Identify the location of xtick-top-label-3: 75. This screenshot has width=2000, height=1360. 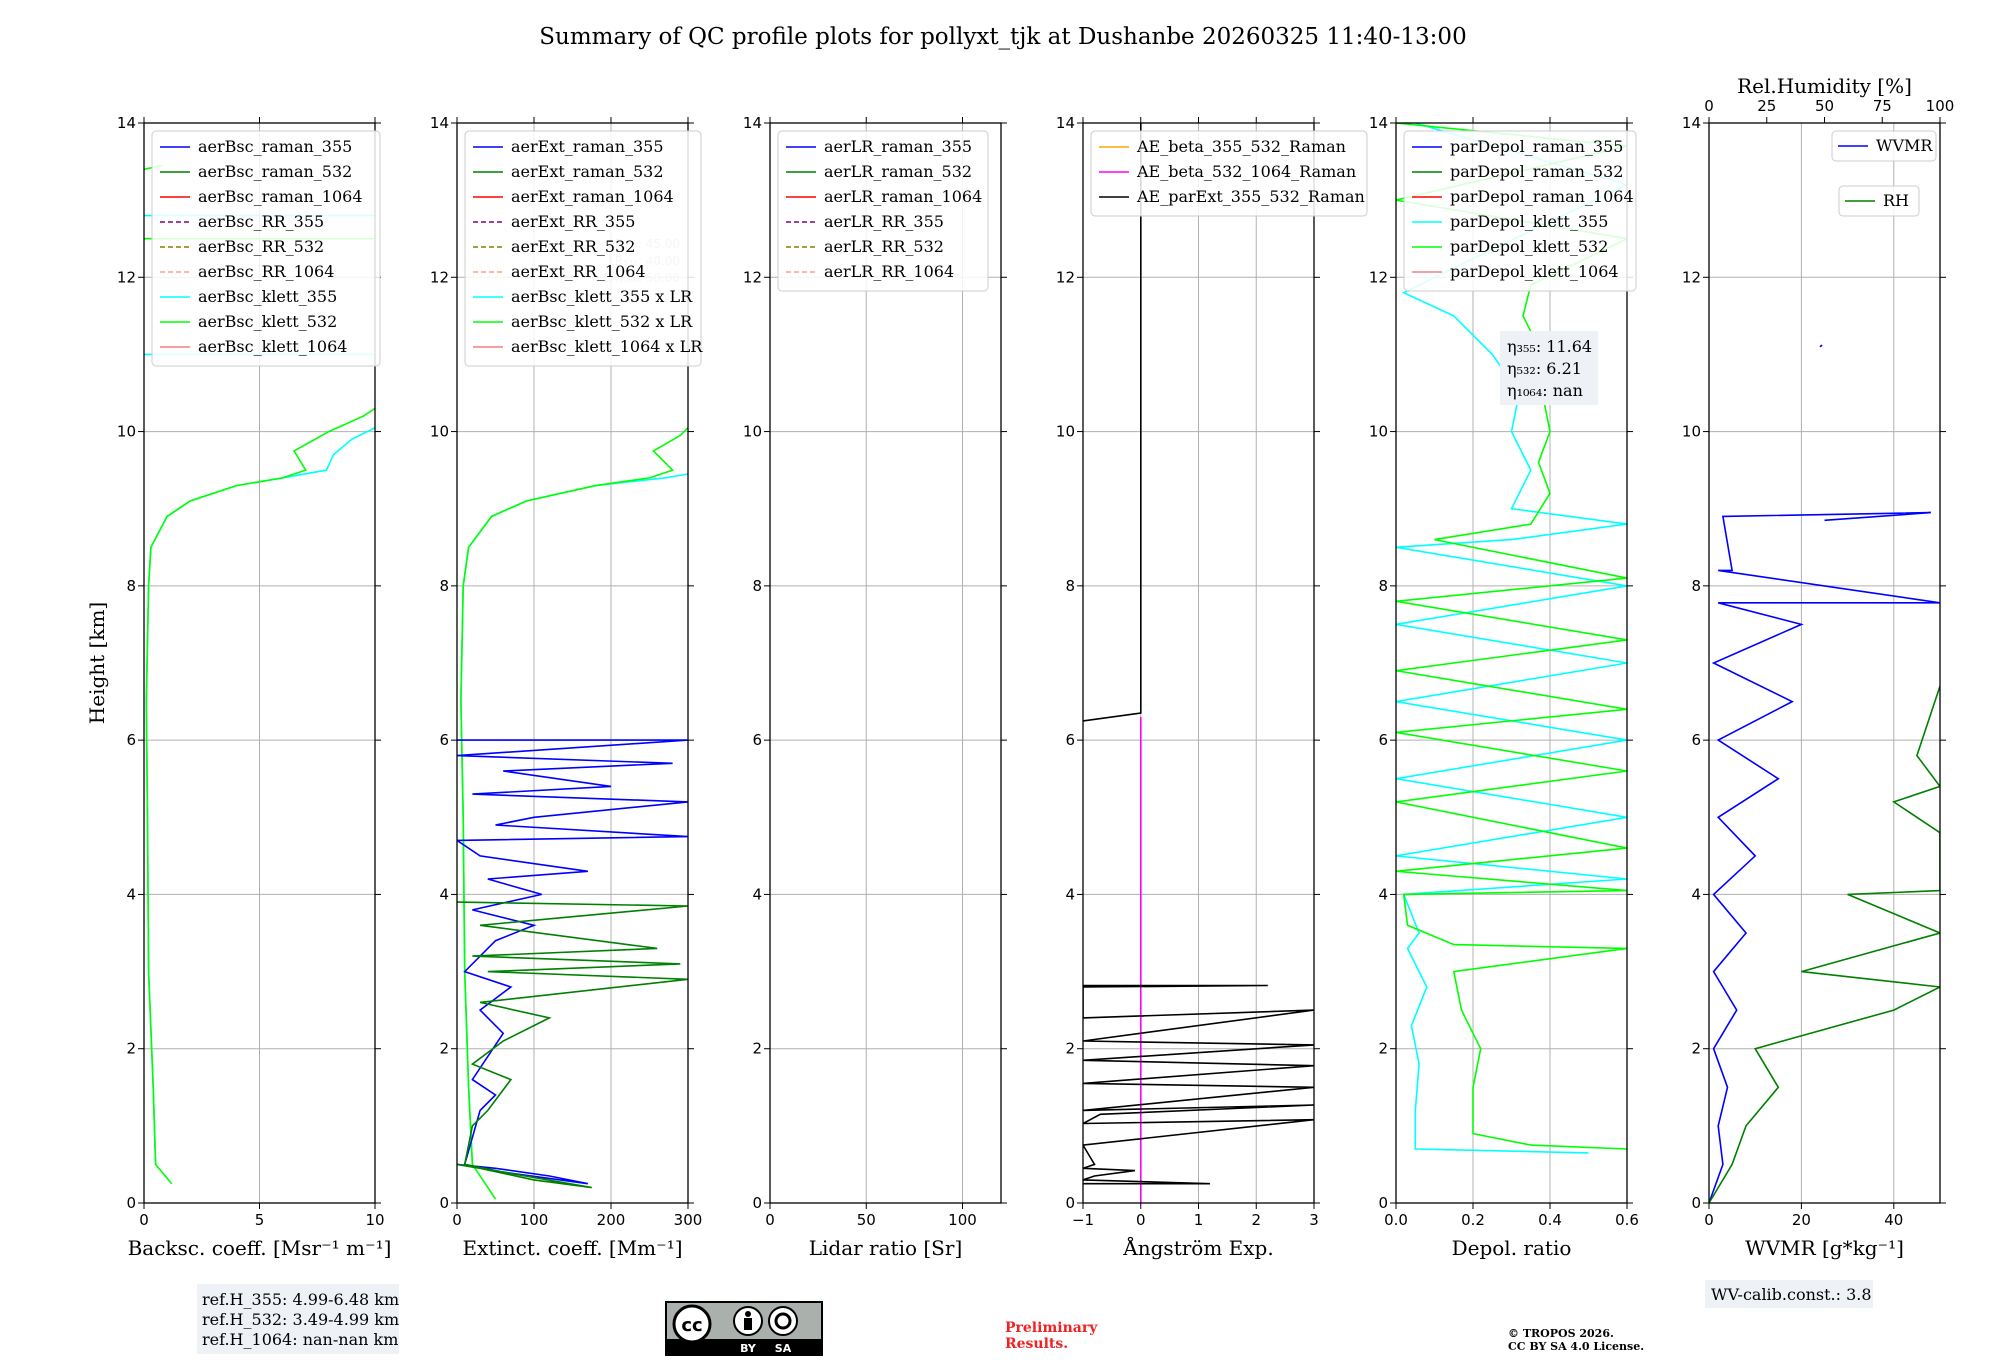
(1882, 106).